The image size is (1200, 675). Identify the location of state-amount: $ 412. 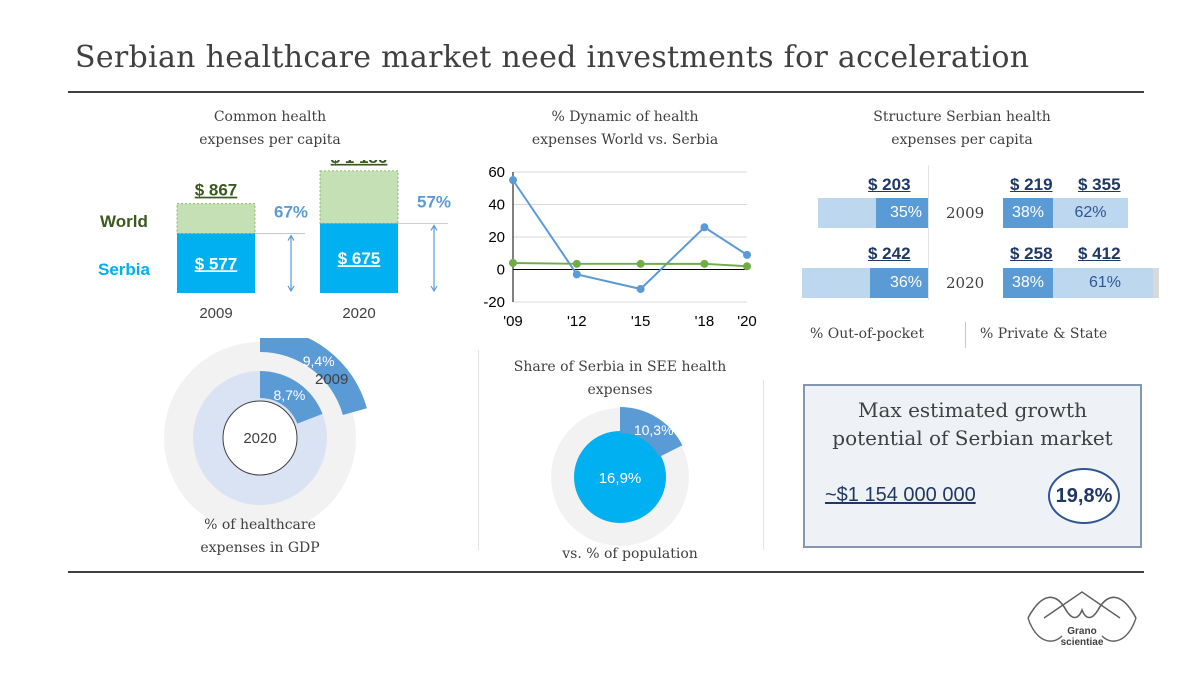
(1099, 253).